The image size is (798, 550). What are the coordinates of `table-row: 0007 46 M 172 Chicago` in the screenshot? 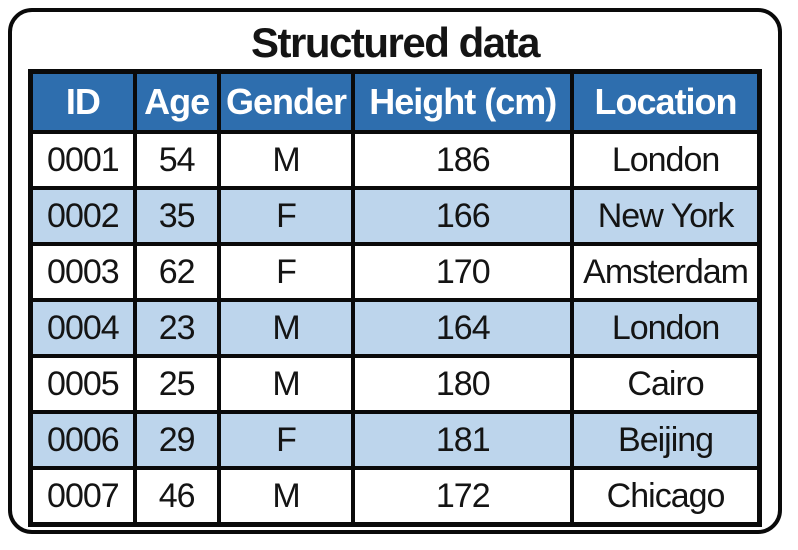 It's located at (395, 496).